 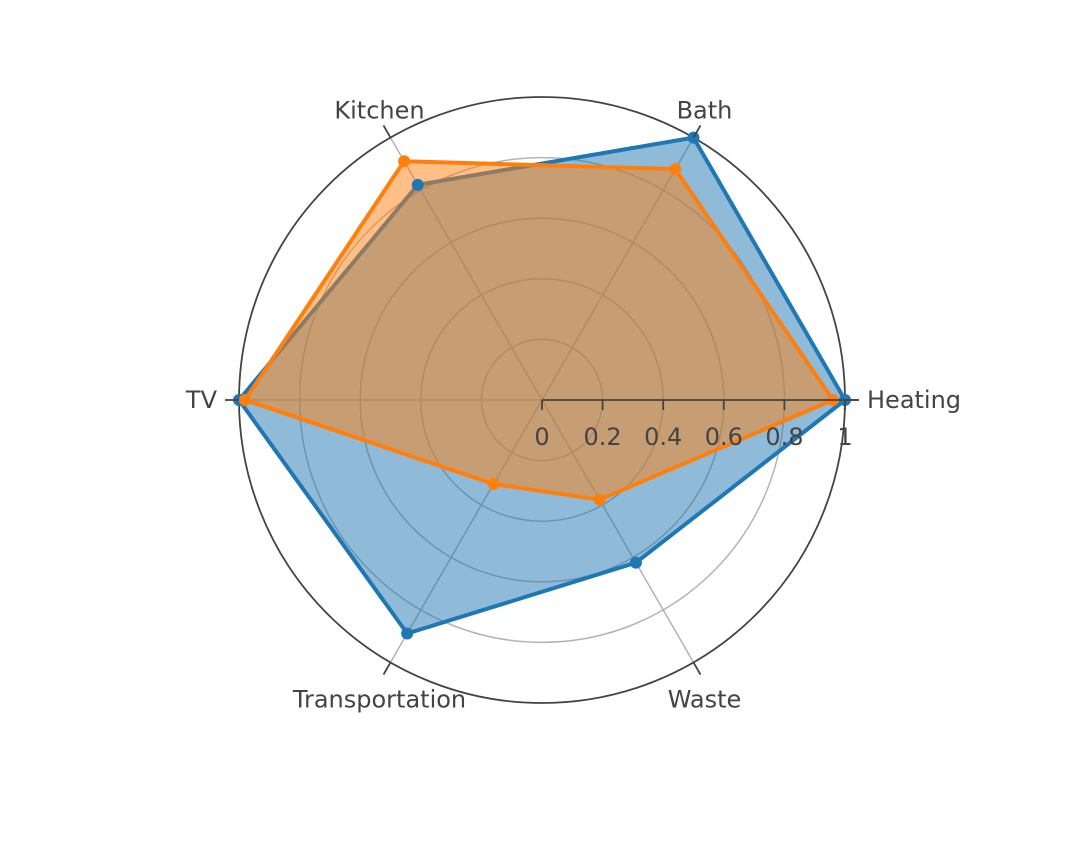 What do you see at coordinates (663, 437) in the screenshot?
I see `radial-tick-label: 0.4` at bounding box center [663, 437].